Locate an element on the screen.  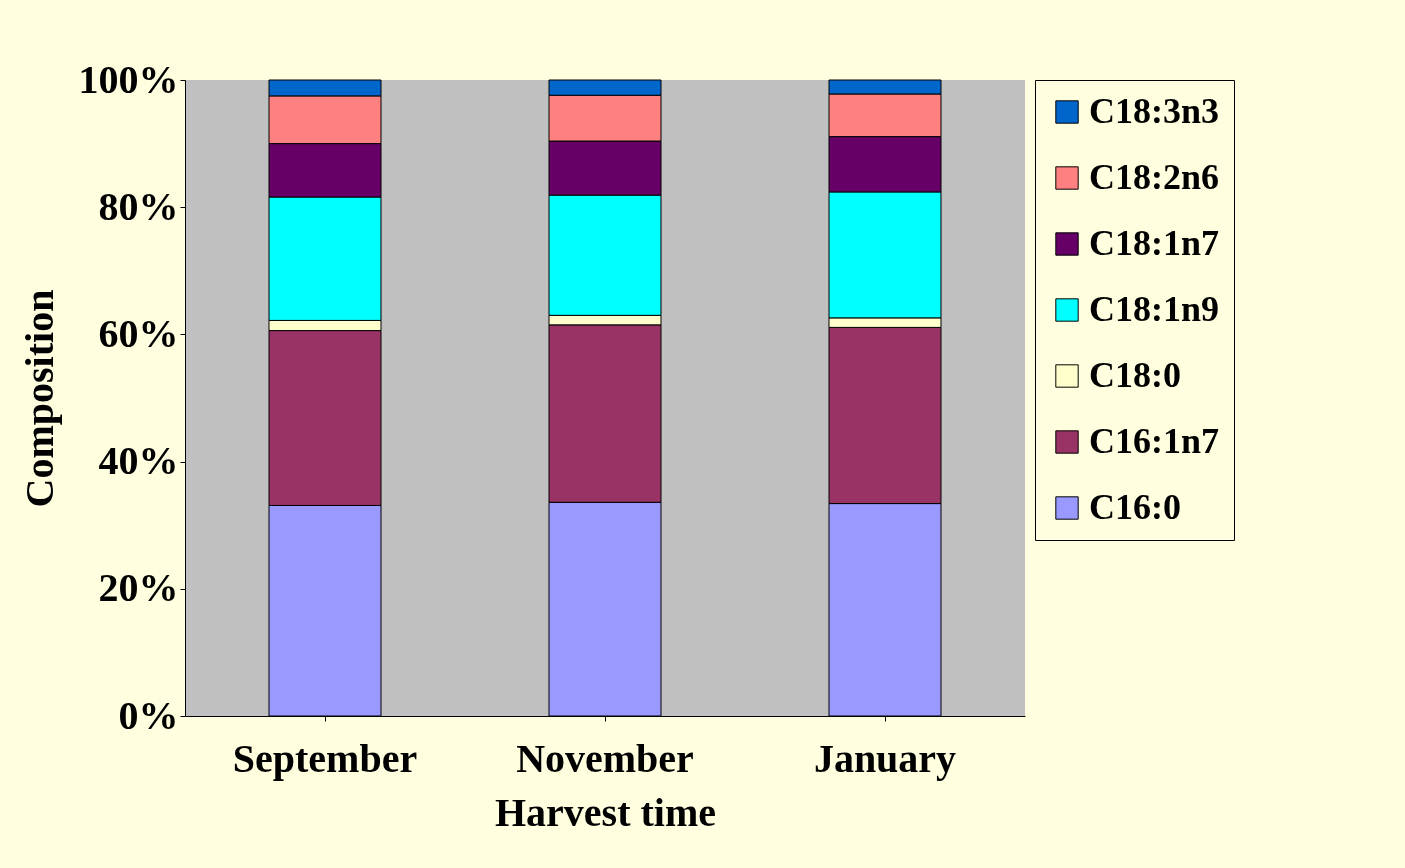
y-tick-label: 0% is located at coordinates (148, 715).